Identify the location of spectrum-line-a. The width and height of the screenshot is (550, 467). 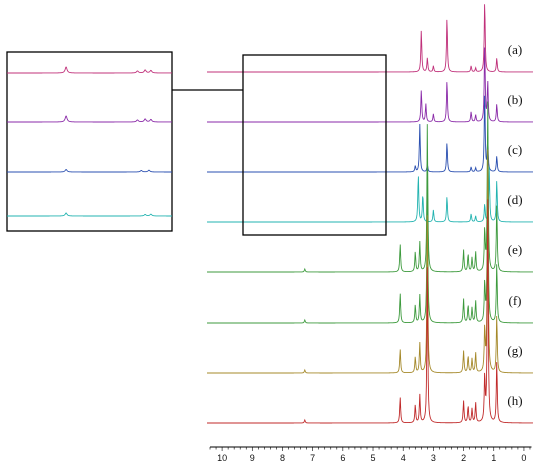
(370, 38).